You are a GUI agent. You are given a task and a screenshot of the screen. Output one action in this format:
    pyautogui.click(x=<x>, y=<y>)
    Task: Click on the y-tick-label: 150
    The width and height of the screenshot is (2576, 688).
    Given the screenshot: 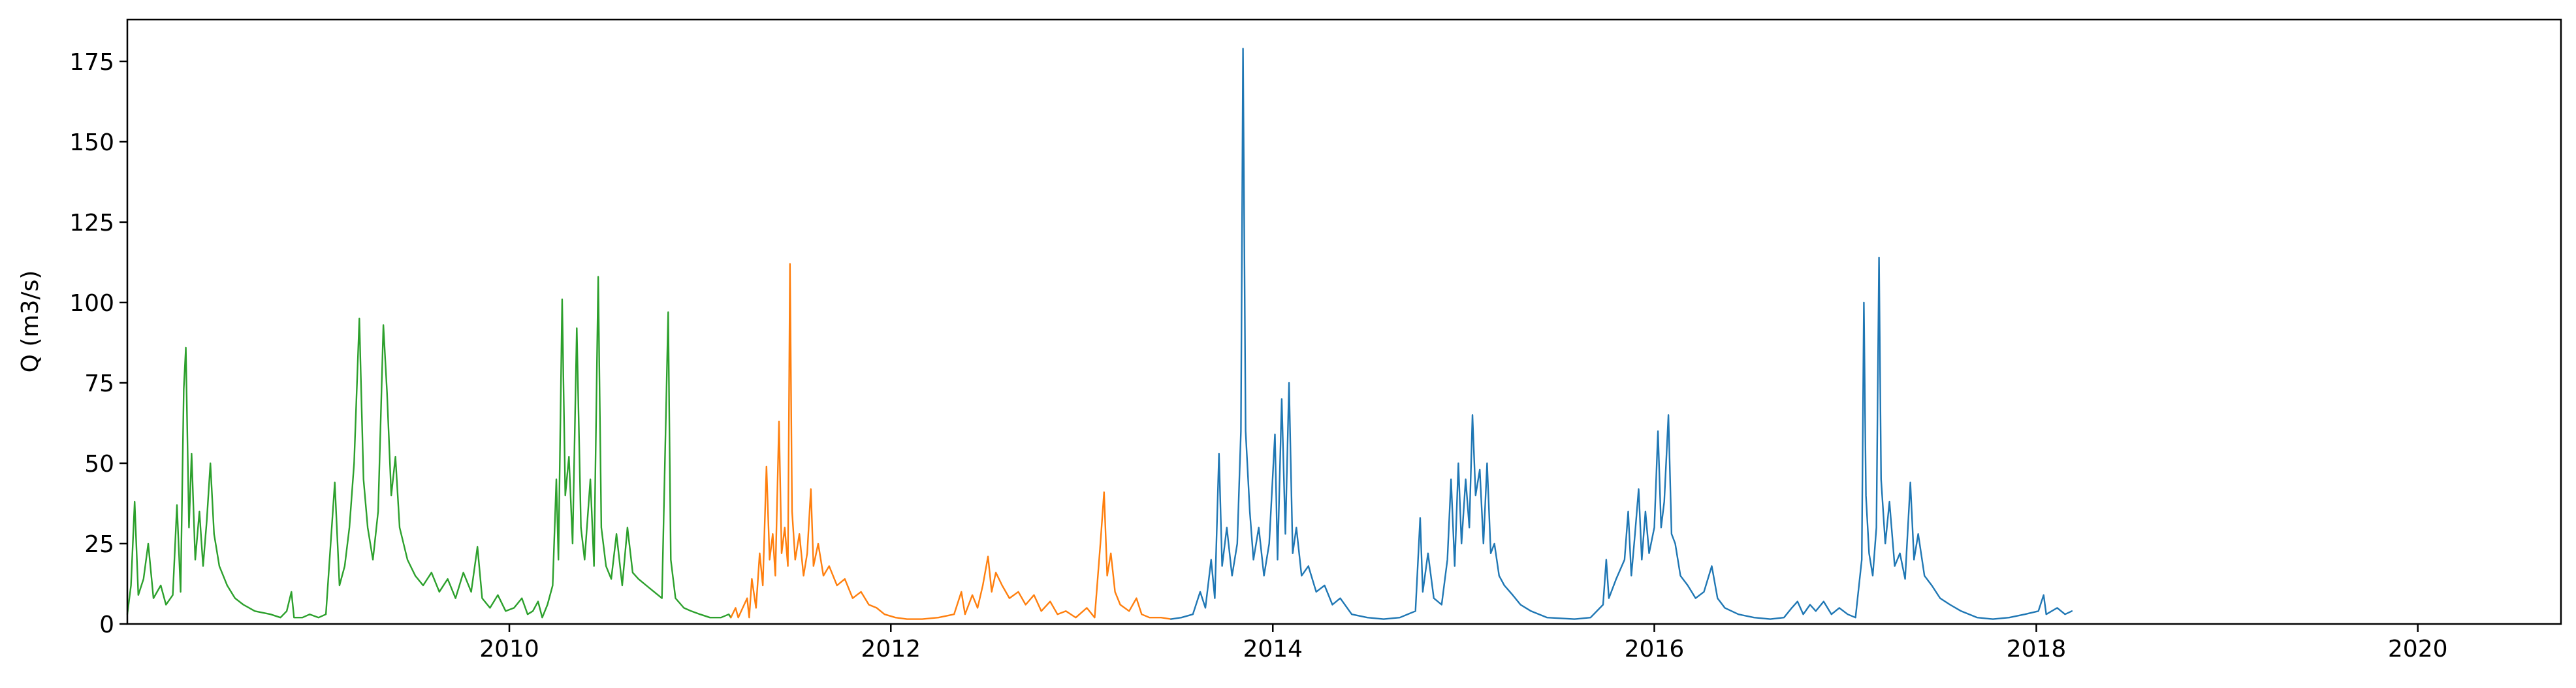 What is the action you would take?
    pyautogui.click(x=92, y=142)
    